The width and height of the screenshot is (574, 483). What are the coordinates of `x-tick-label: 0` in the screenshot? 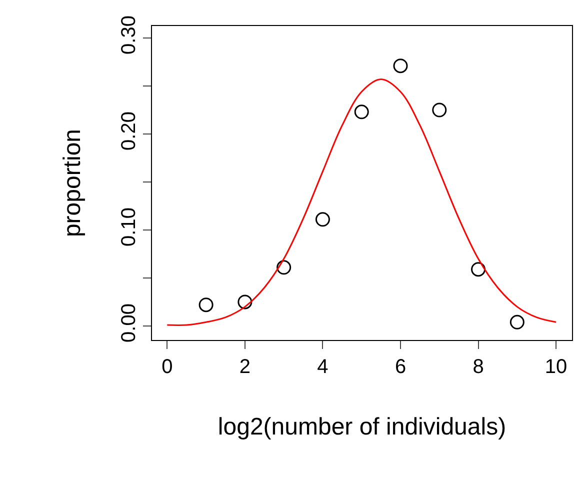 It's located at (167, 367).